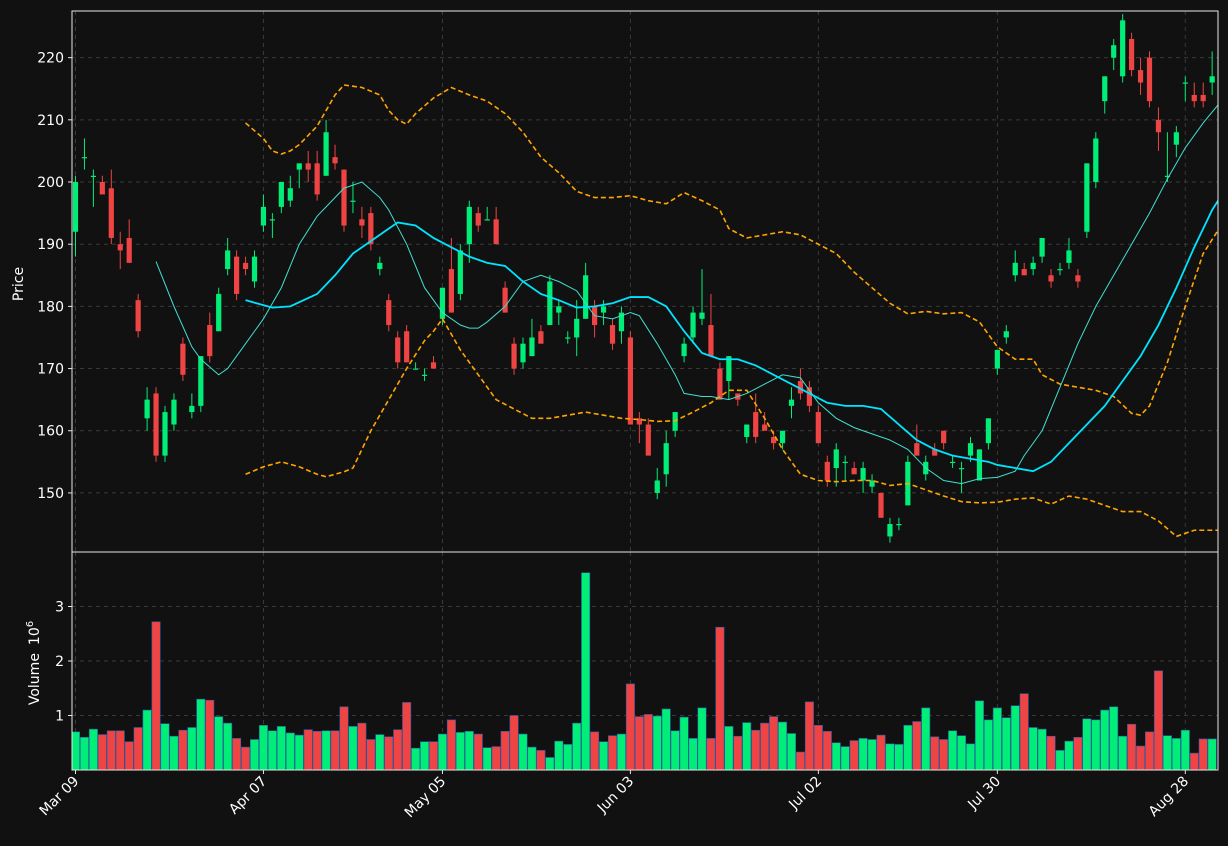  Describe the element at coordinates (50, 432) in the screenshot. I see `price-tick-label: 160` at that location.